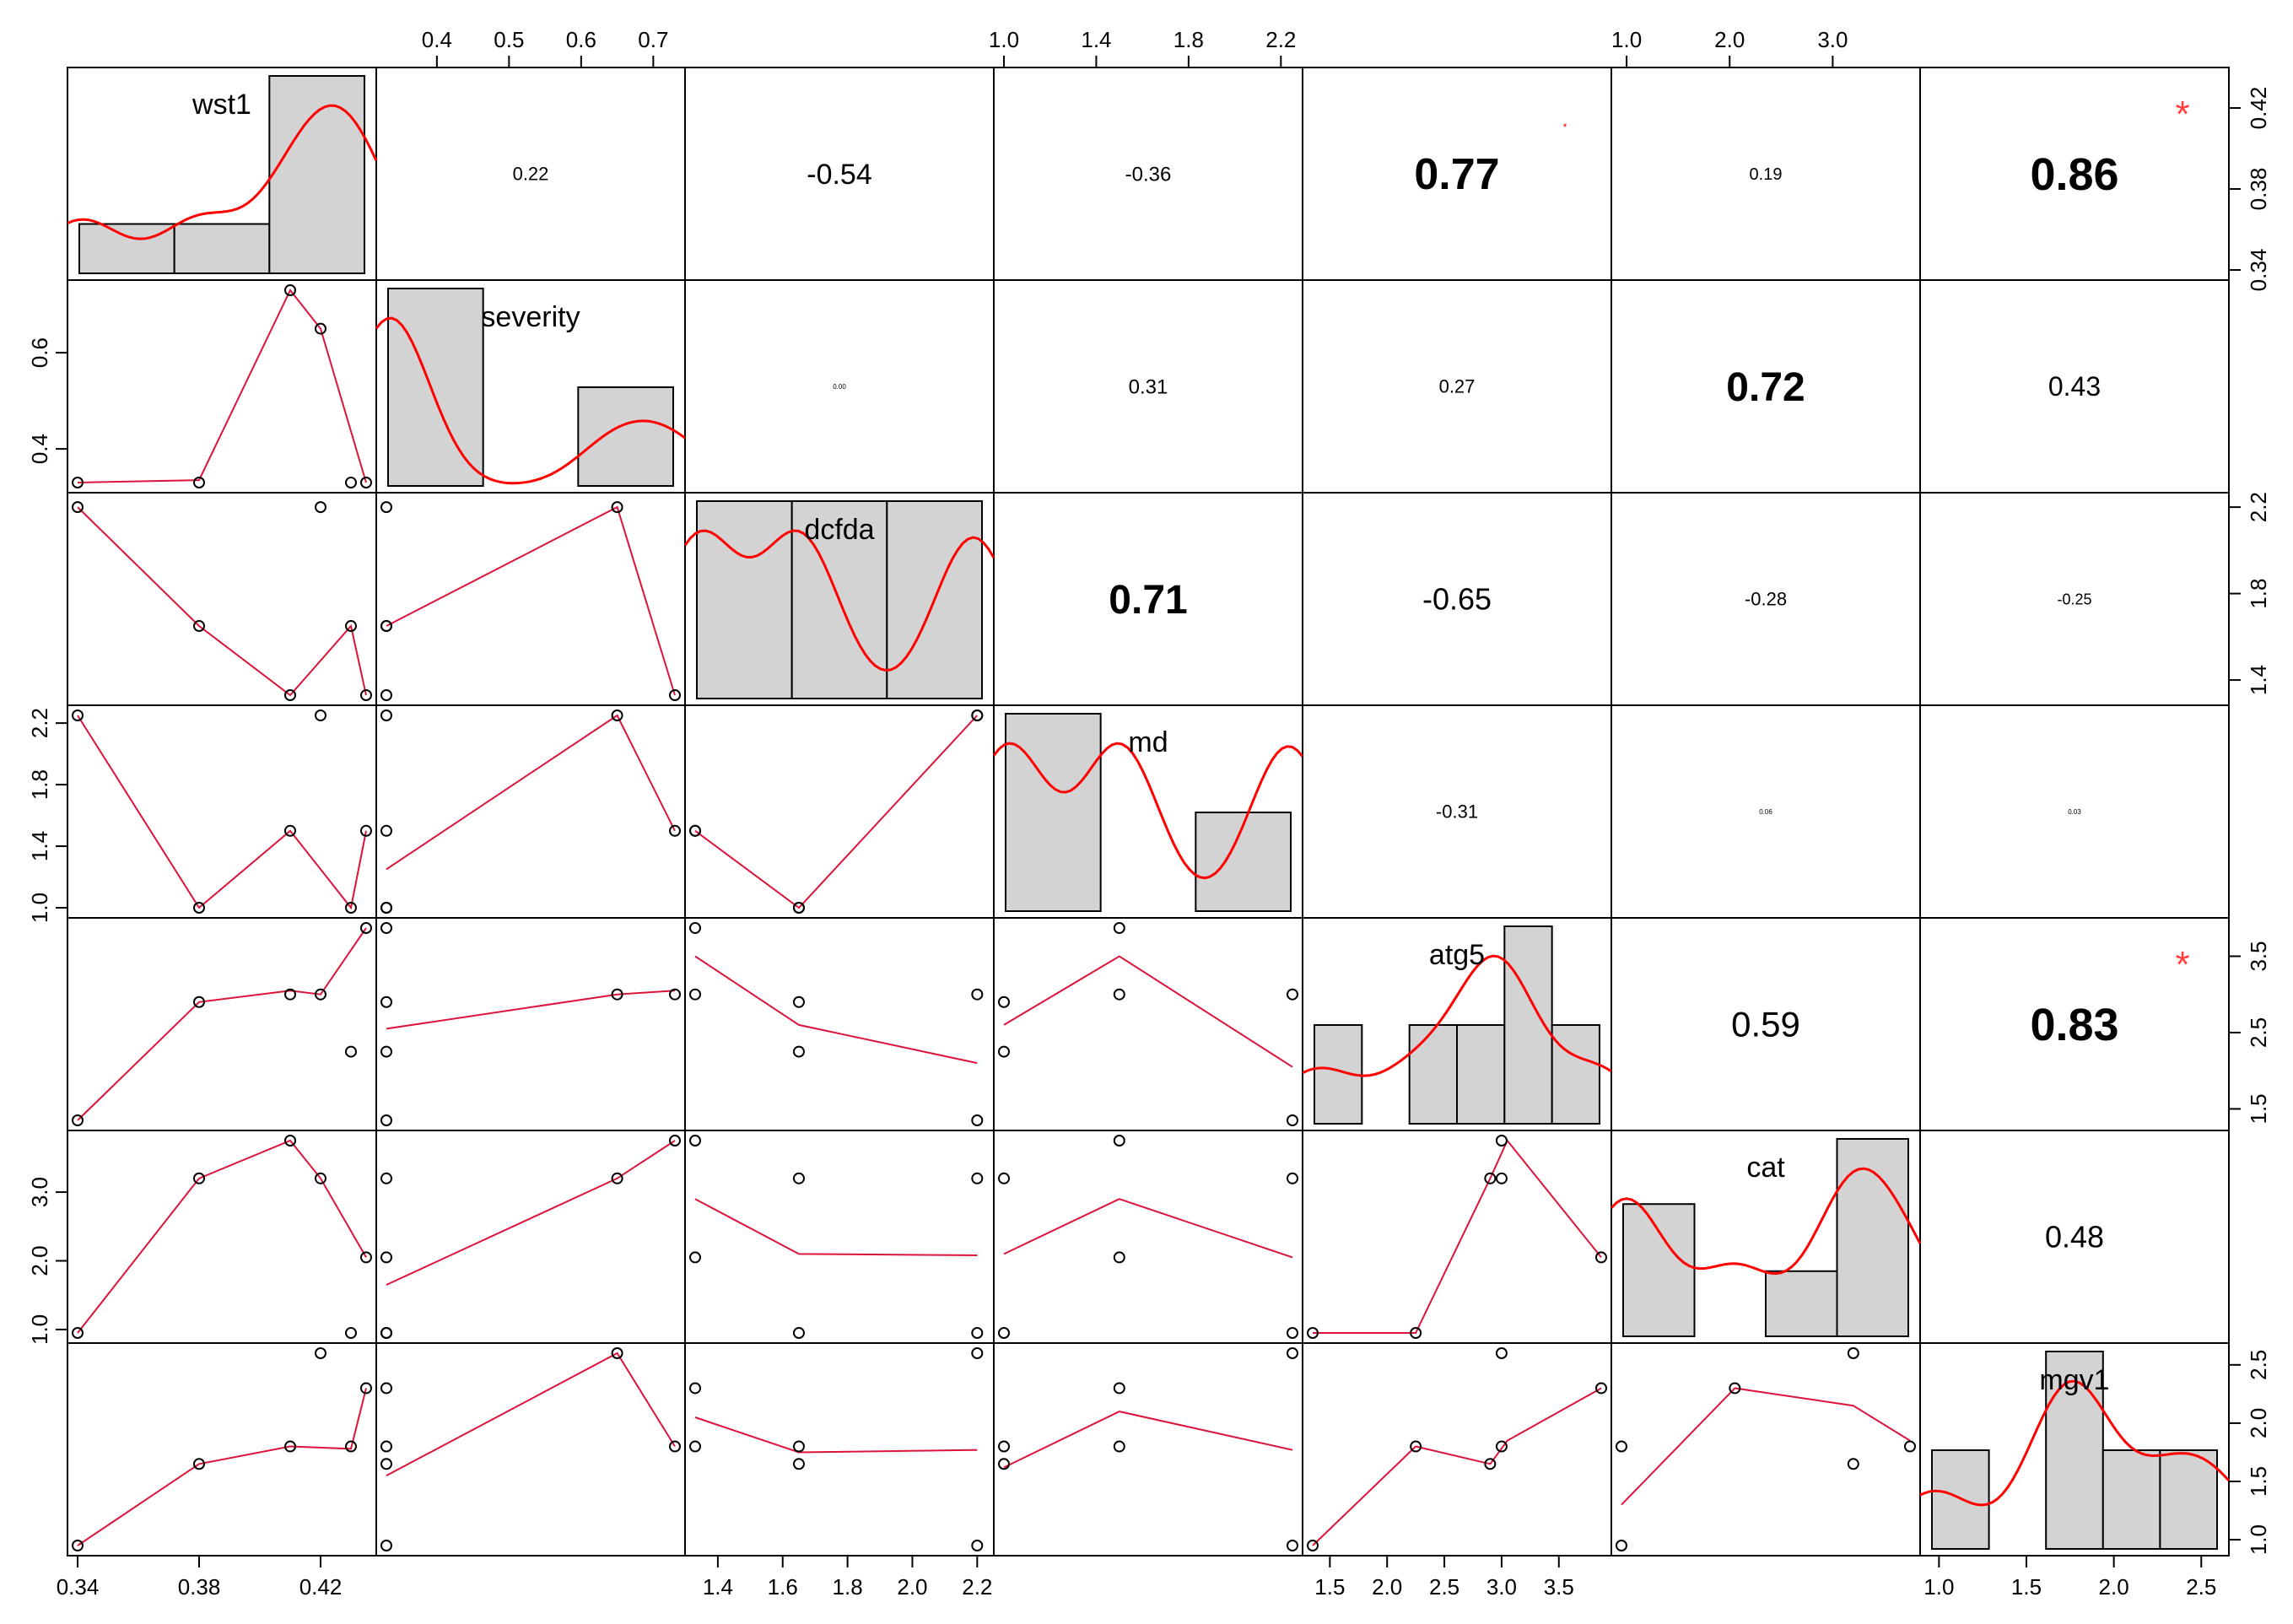 This screenshot has height=1624, width=2293. Describe the element at coordinates (509, 39) in the screenshot. I see `tick-label: 0.5` at that location.